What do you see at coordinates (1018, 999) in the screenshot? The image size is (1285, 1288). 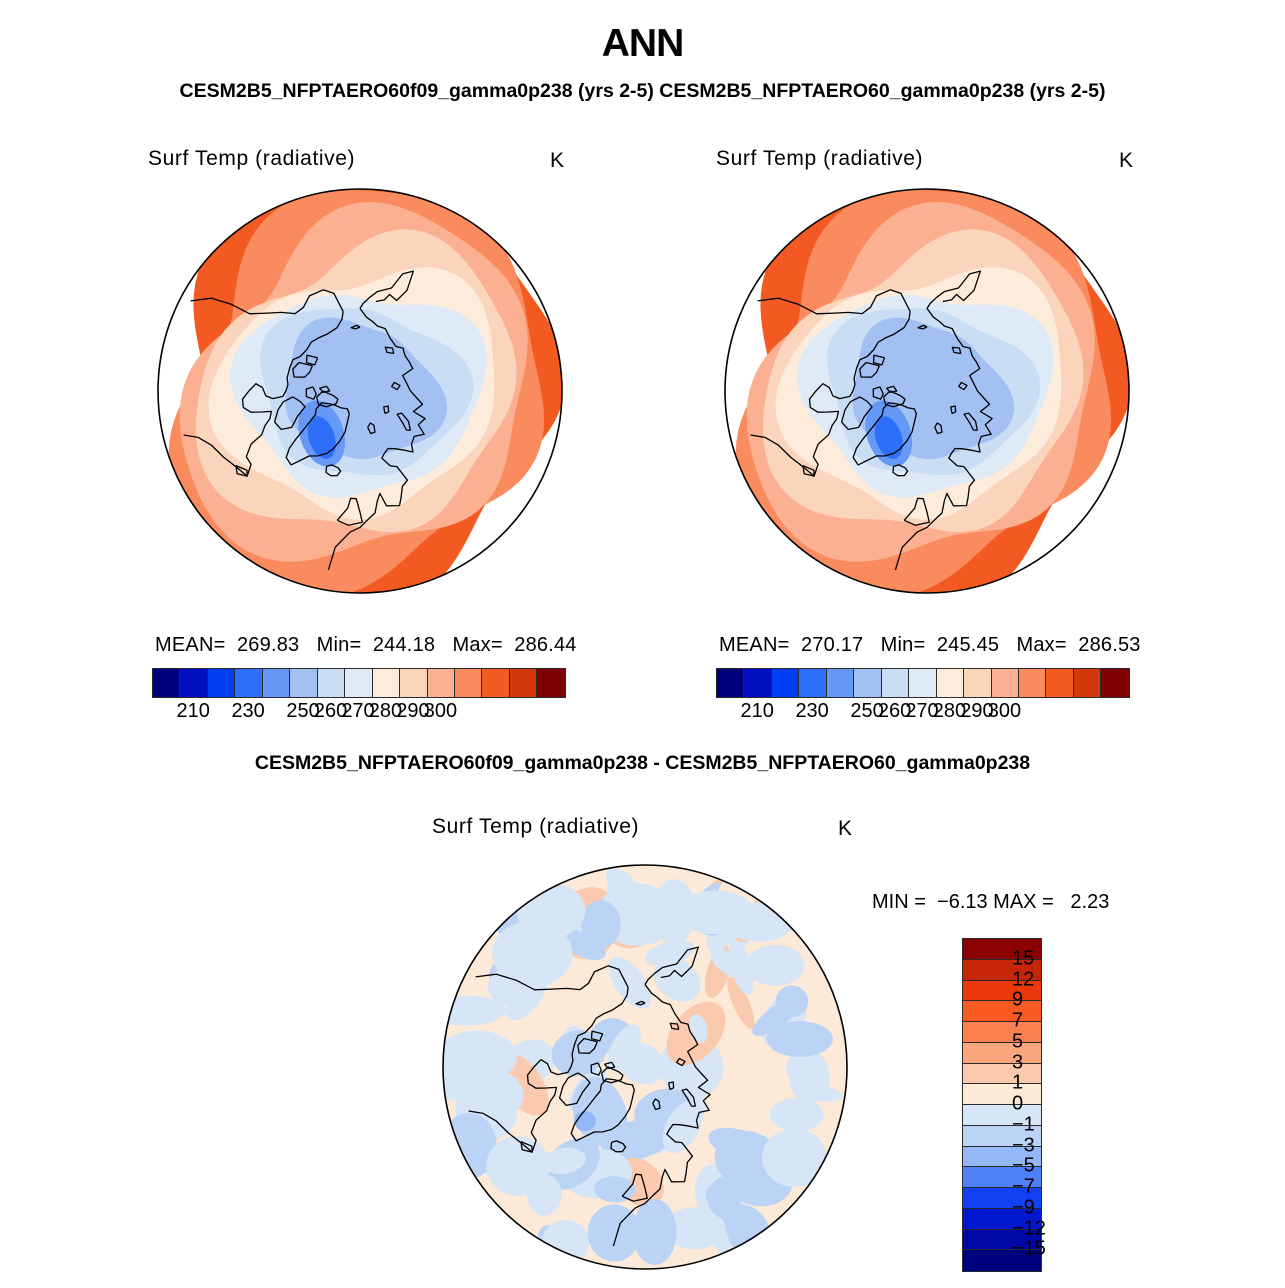 I see `colorbar-tick-label: 9` at bounding box center [1018, 999].